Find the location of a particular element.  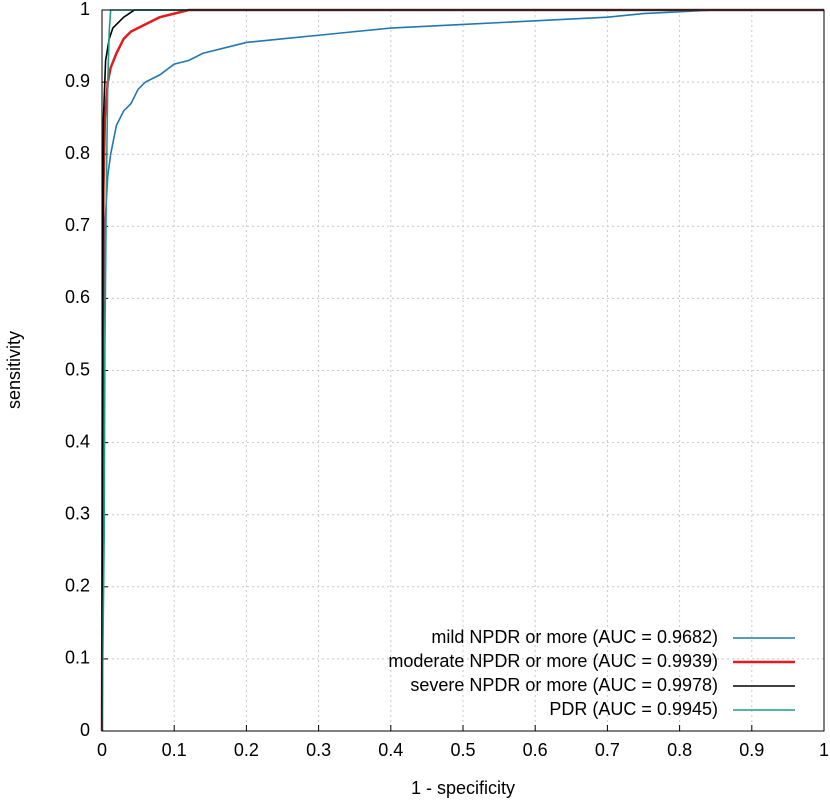

x-tick-label: 0.2 is located at coordinates (246, 750).